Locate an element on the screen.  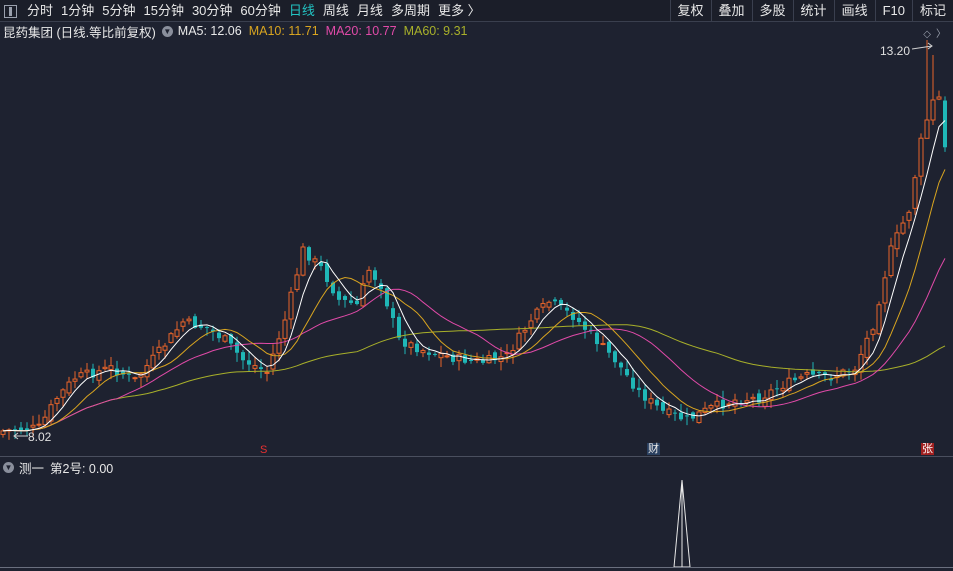
low-arrowhead is located at coordinates (16, 436).